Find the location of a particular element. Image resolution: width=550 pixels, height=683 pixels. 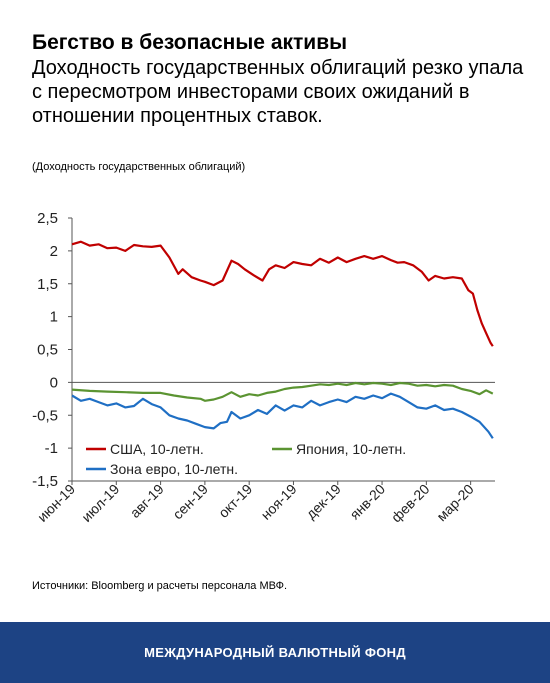

x-tick-label: ноя-19 is located at coordinates (279, 502).